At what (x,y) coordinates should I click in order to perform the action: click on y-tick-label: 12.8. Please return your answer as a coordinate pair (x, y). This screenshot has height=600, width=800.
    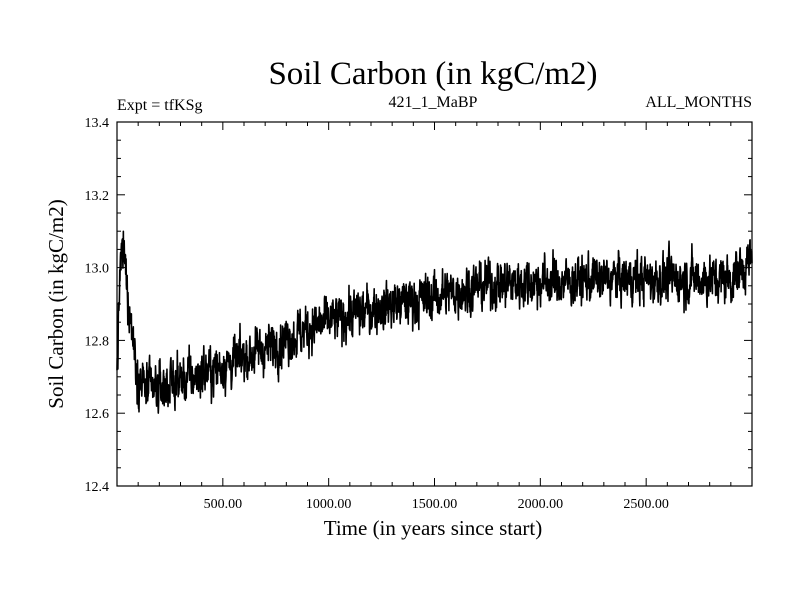
    Looking at the image, I should click on (97, 341).